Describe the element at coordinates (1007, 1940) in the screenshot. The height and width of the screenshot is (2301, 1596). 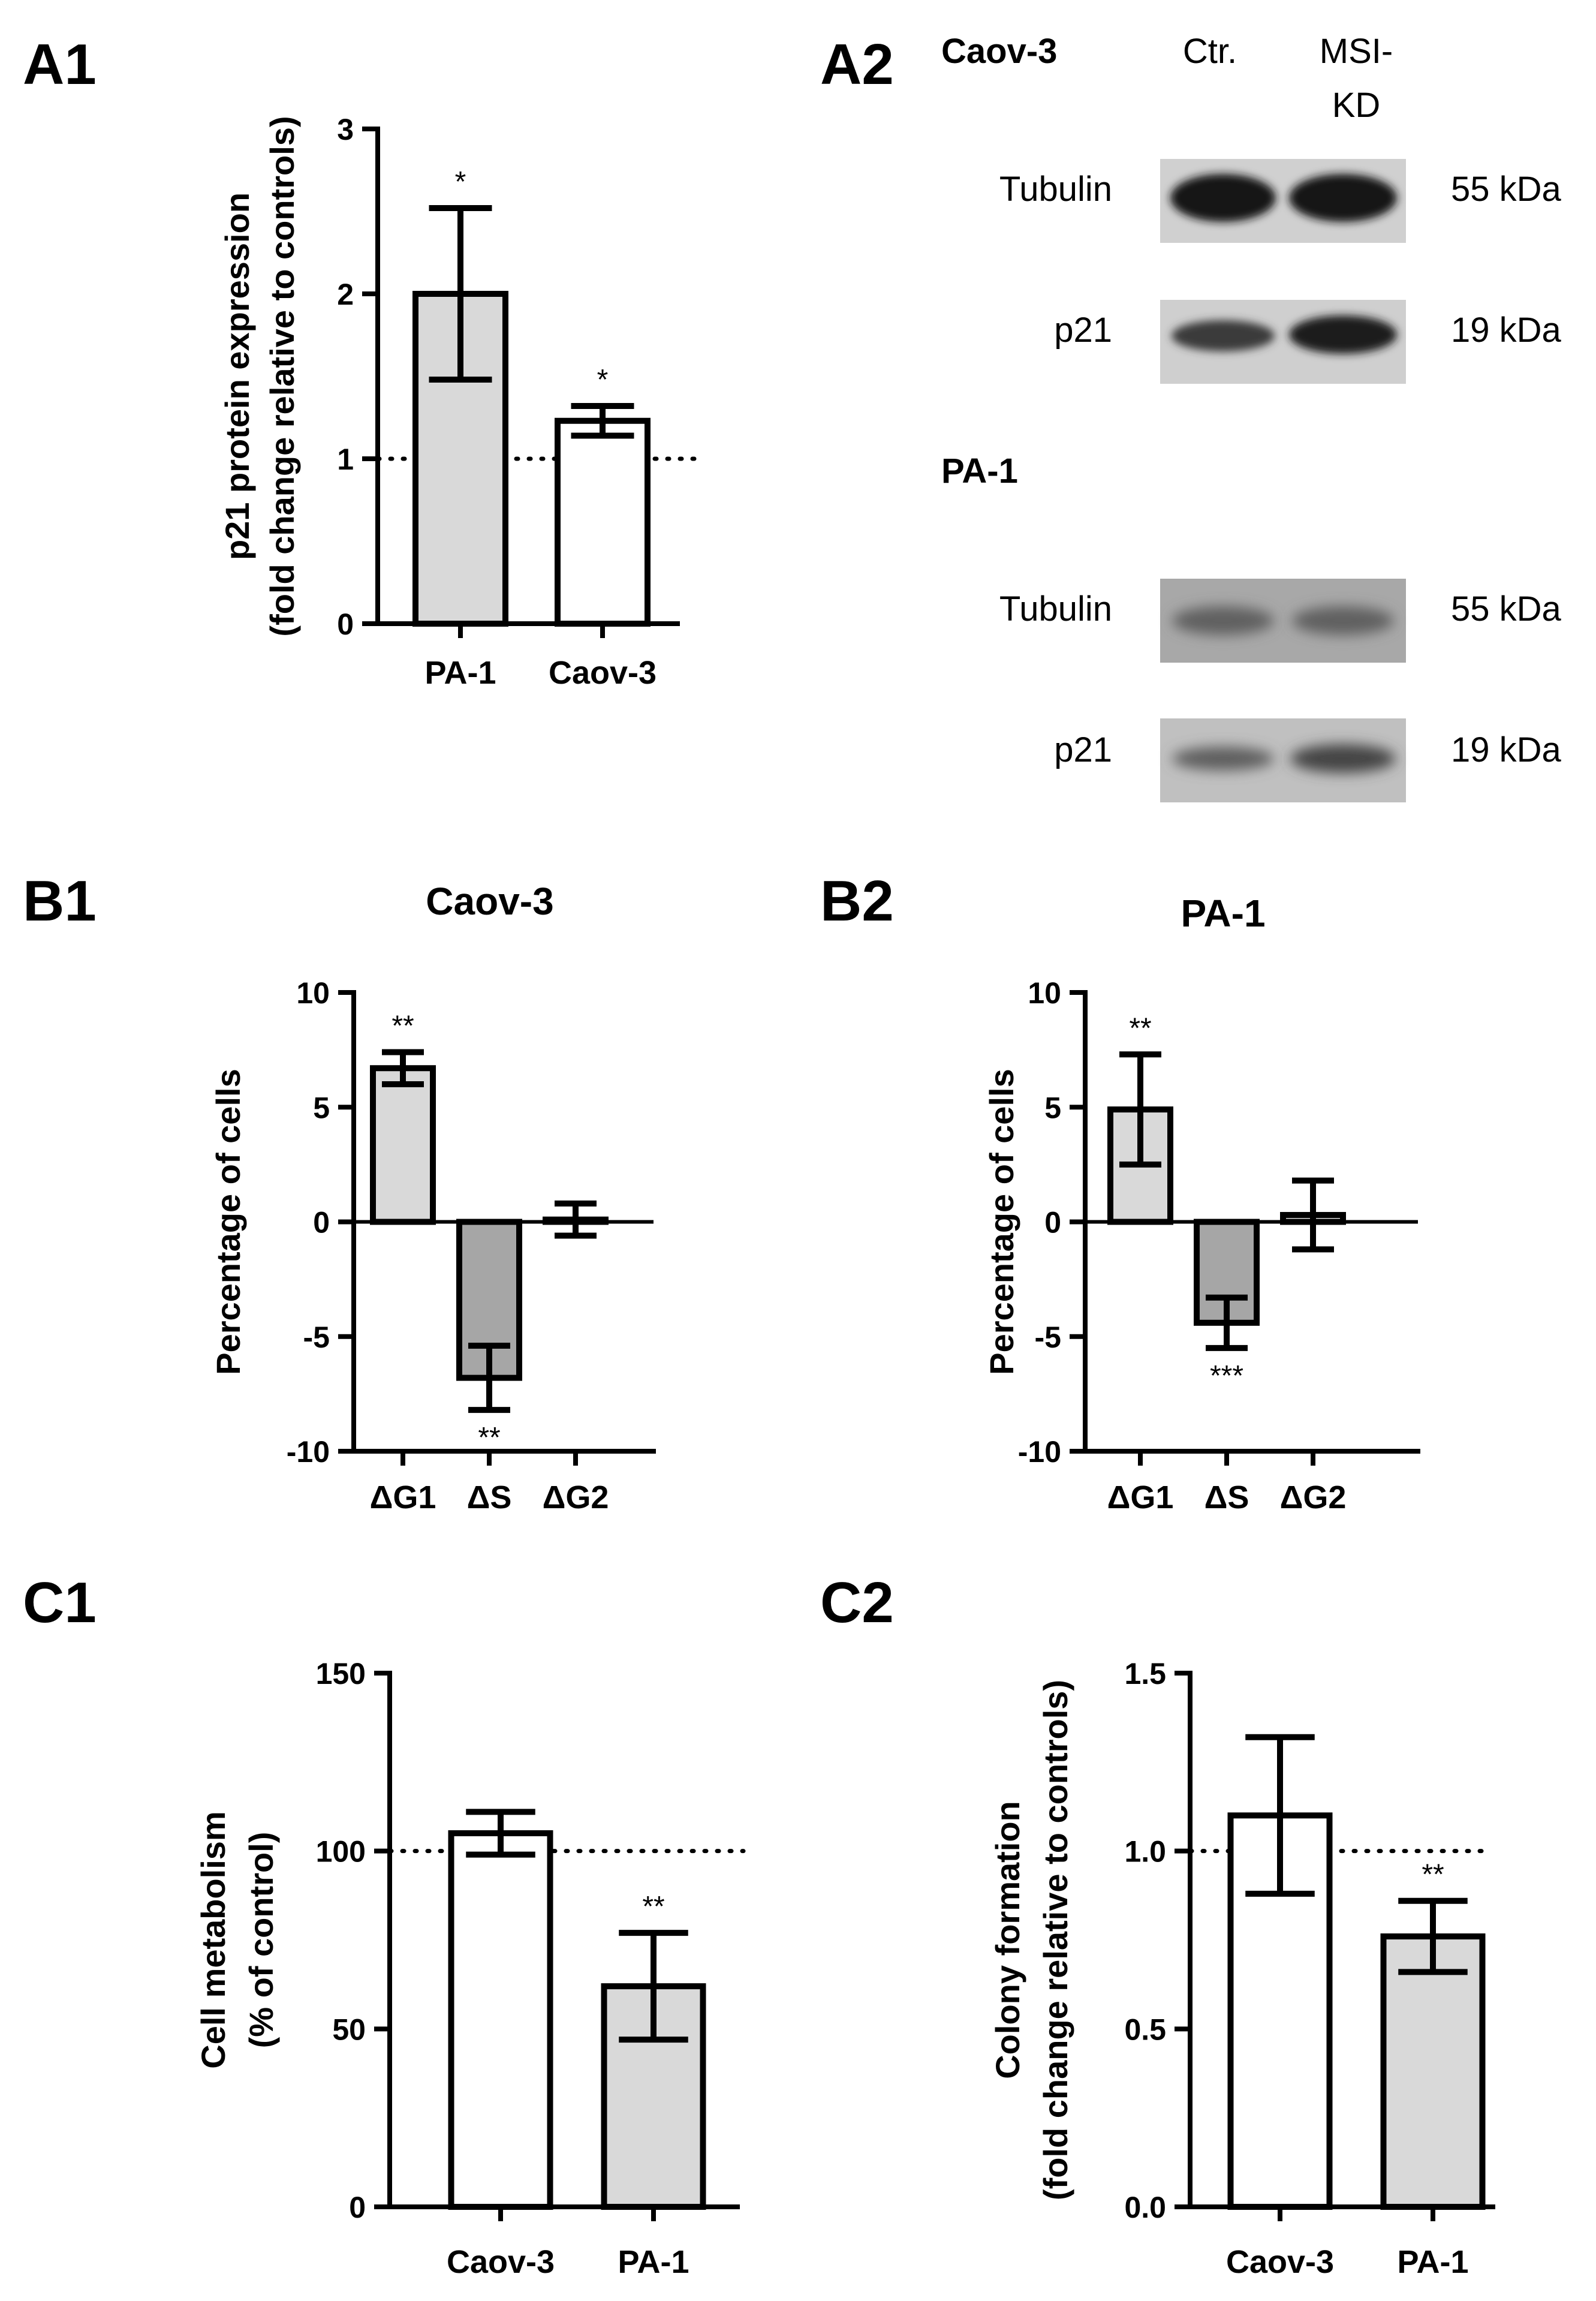
I see `y-axis-label: Colony formation` at that location.